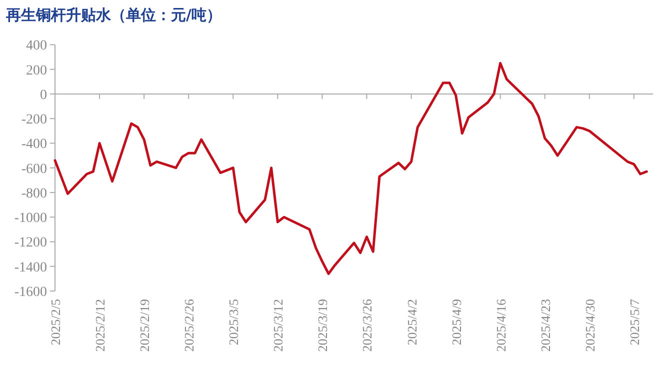 The width and height of the screenshot is (660, 374). What do you see at coordinates (113, 15) in the screenshot?
I see `chart-title: 再生铜杆升贴水（单位：元/吨）` at bounding box center [113, 15].